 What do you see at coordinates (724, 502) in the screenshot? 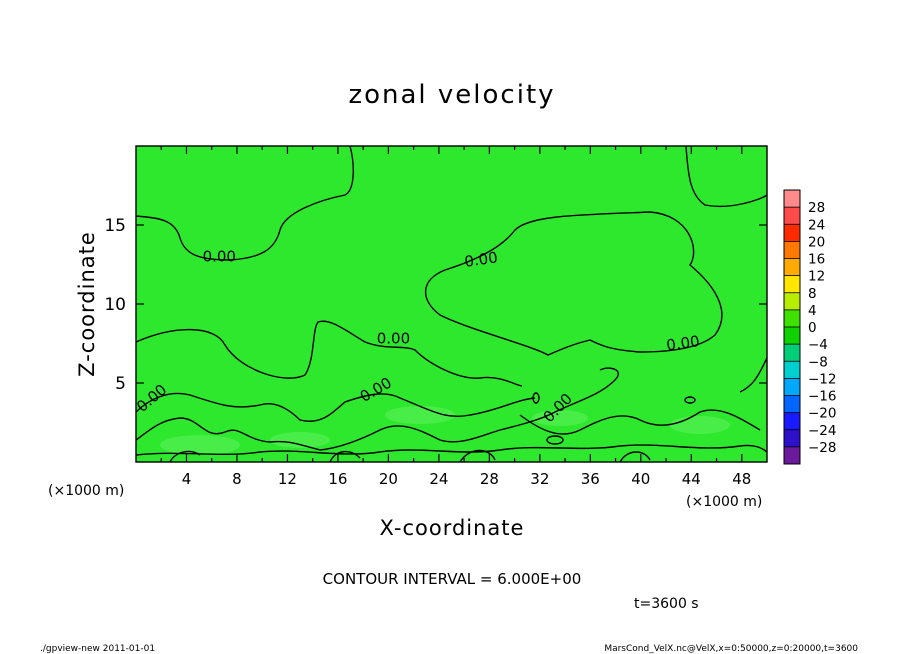
I see `x-unit-note: (×1000 m)` at bounding box center [724, 502].